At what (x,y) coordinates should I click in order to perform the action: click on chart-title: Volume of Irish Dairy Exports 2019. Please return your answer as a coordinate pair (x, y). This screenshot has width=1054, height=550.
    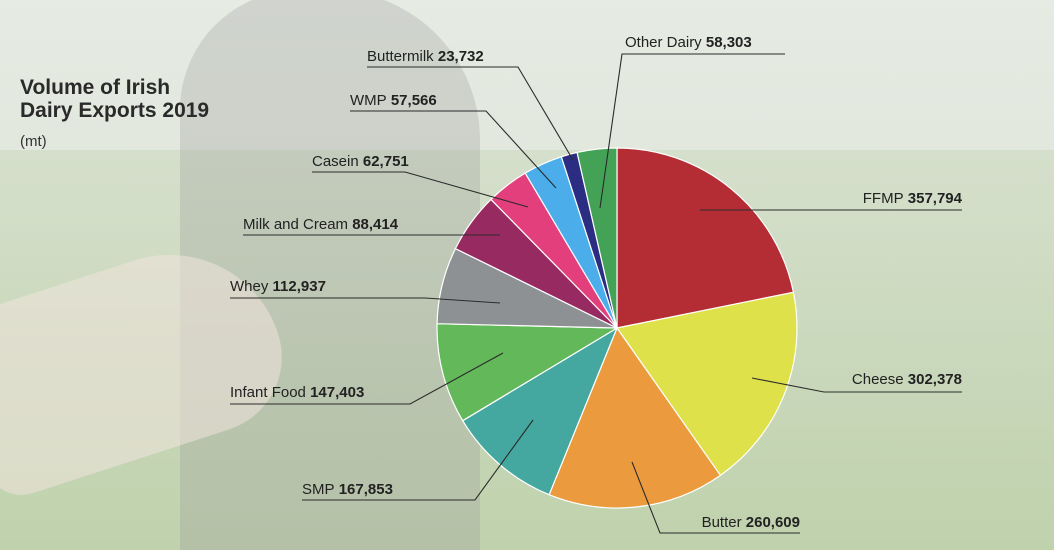
    Looking at the image, I should click on (114, 99).